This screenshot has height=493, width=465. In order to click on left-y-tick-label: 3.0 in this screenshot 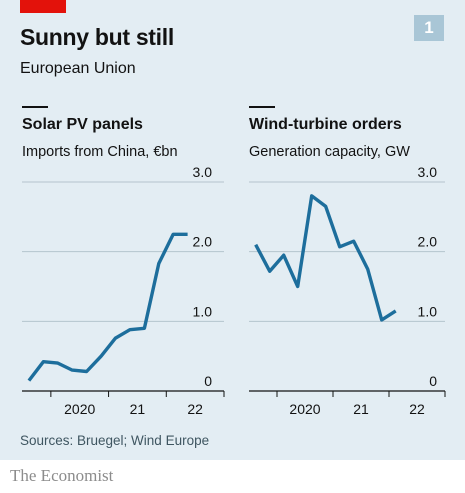, I will do `click(203, 172)`.